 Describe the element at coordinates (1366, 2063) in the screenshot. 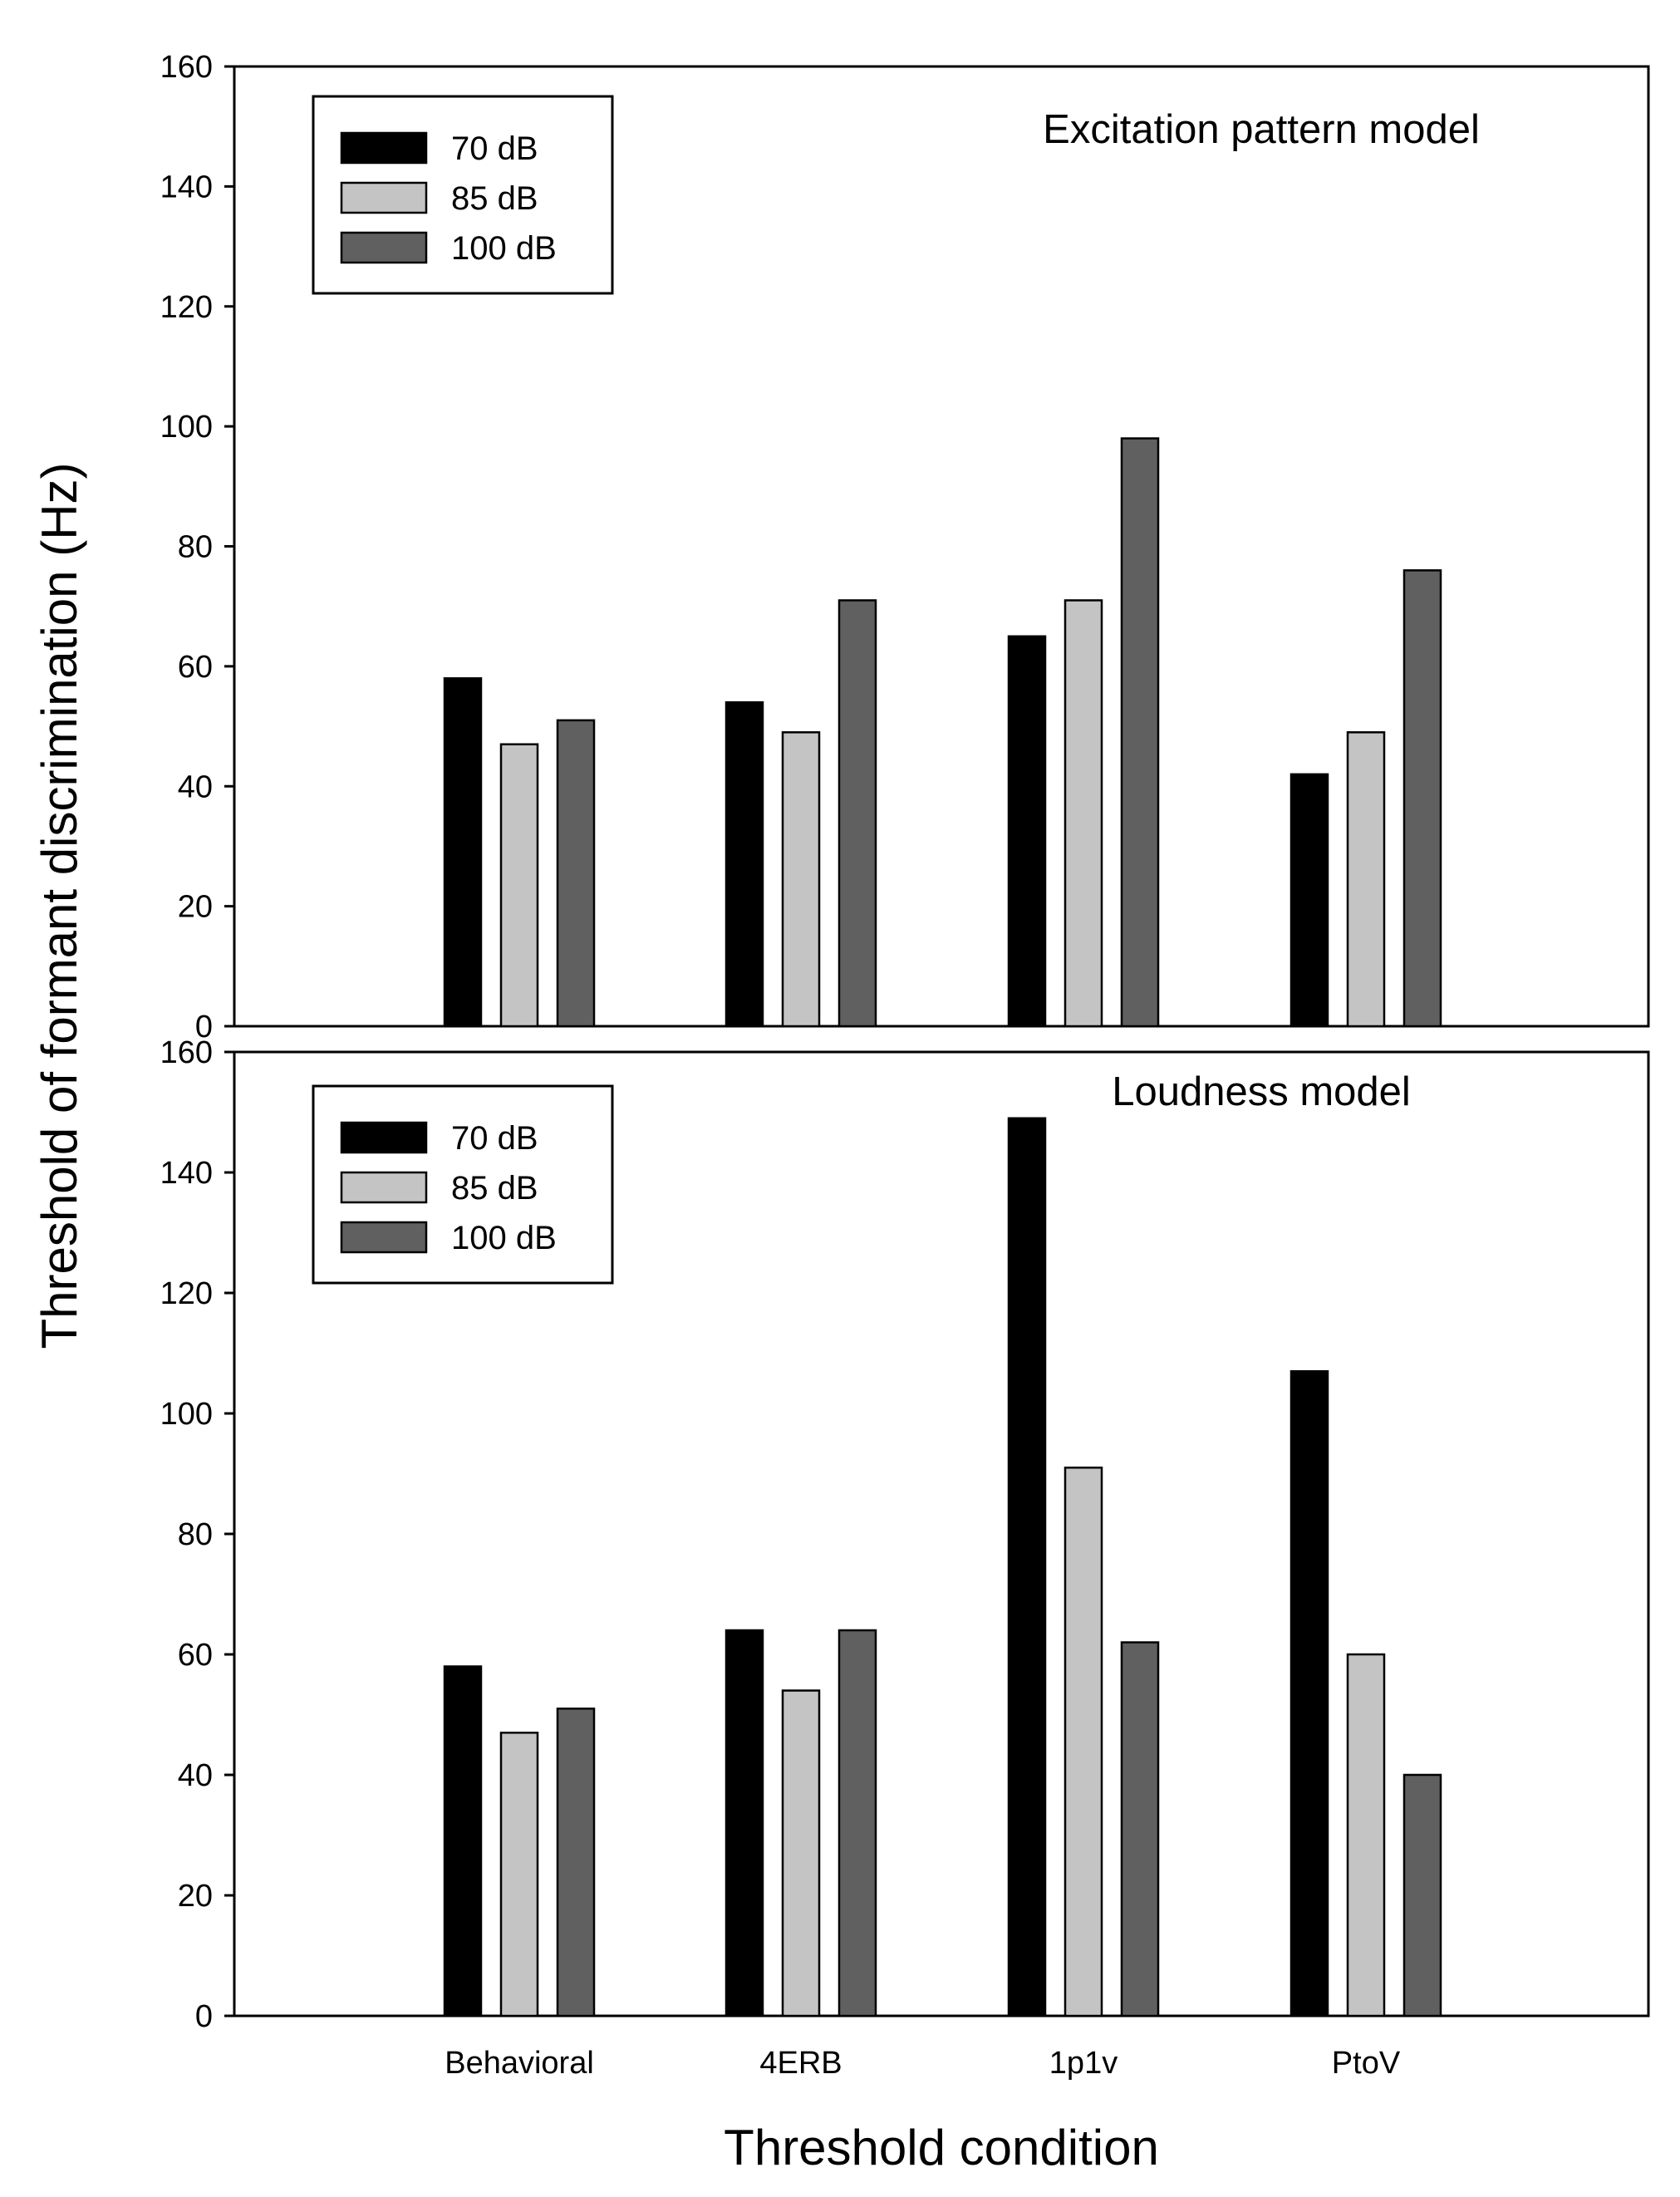

I see `x-tick-label-ptov: PtoV` at that location.